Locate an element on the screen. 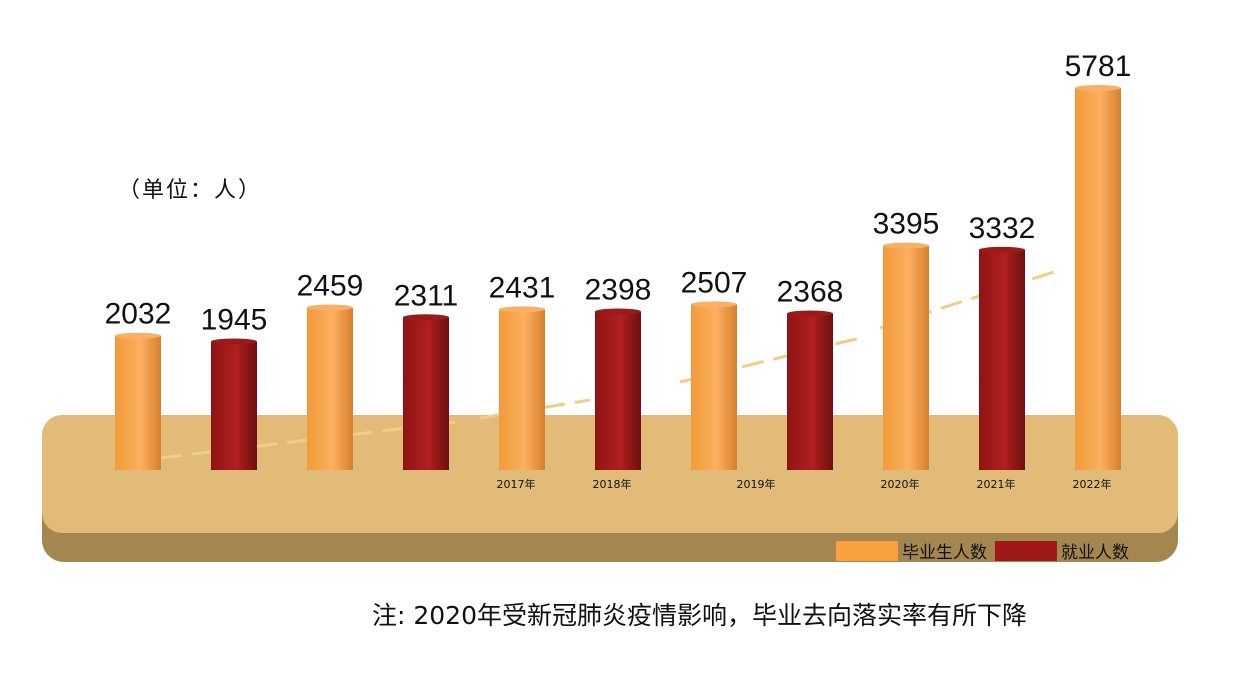 The image size is (1249, 698). trend-segment is located at coordinates (535, 409).